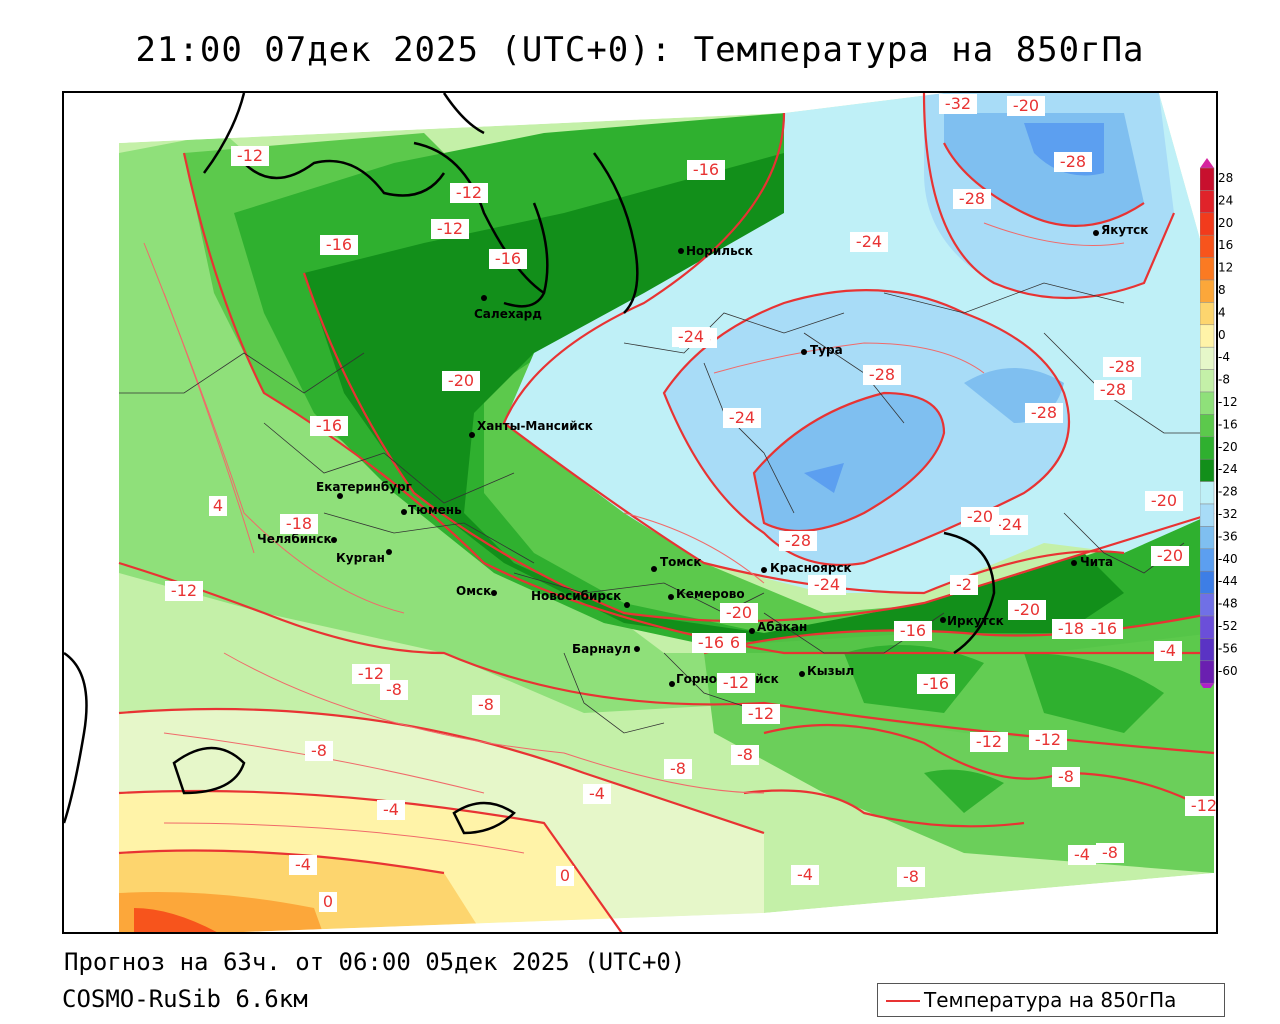 This screenshot has width=1280, height=1024. Describe the element at coordinates (360, 558) in the screenshot. I see `svg-text: Курган` at that location.